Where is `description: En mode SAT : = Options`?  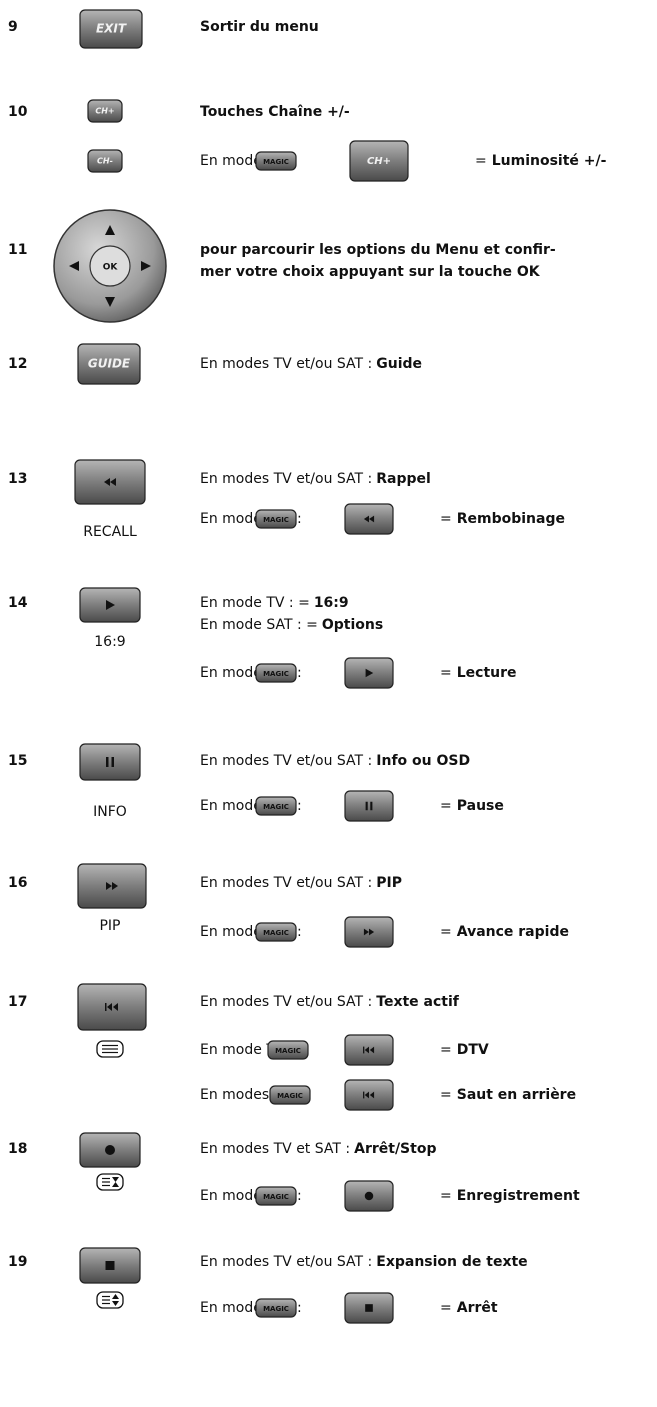
description: En mode SAT : = Options is located at coordinates (291, 625).